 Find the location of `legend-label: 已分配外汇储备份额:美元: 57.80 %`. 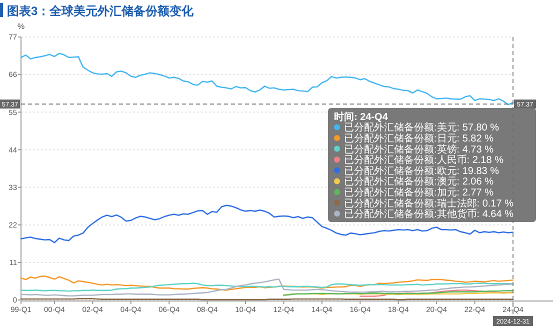

legend-label: 已分配外汇储备份额:美元: 57.80 % is located at coordinates (422, 128).